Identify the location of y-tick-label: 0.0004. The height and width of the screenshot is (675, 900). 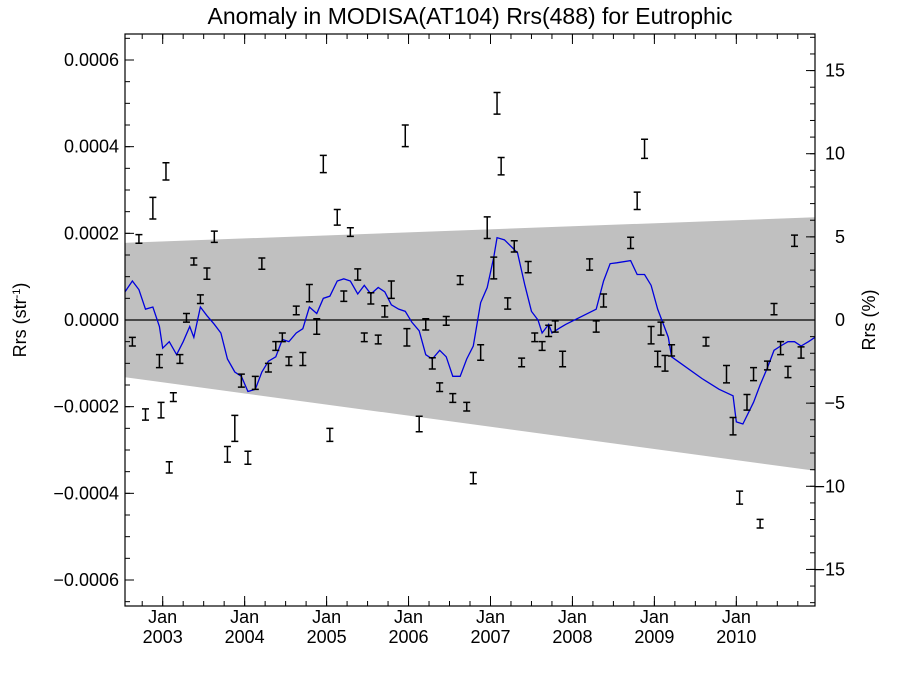
(91, 147).